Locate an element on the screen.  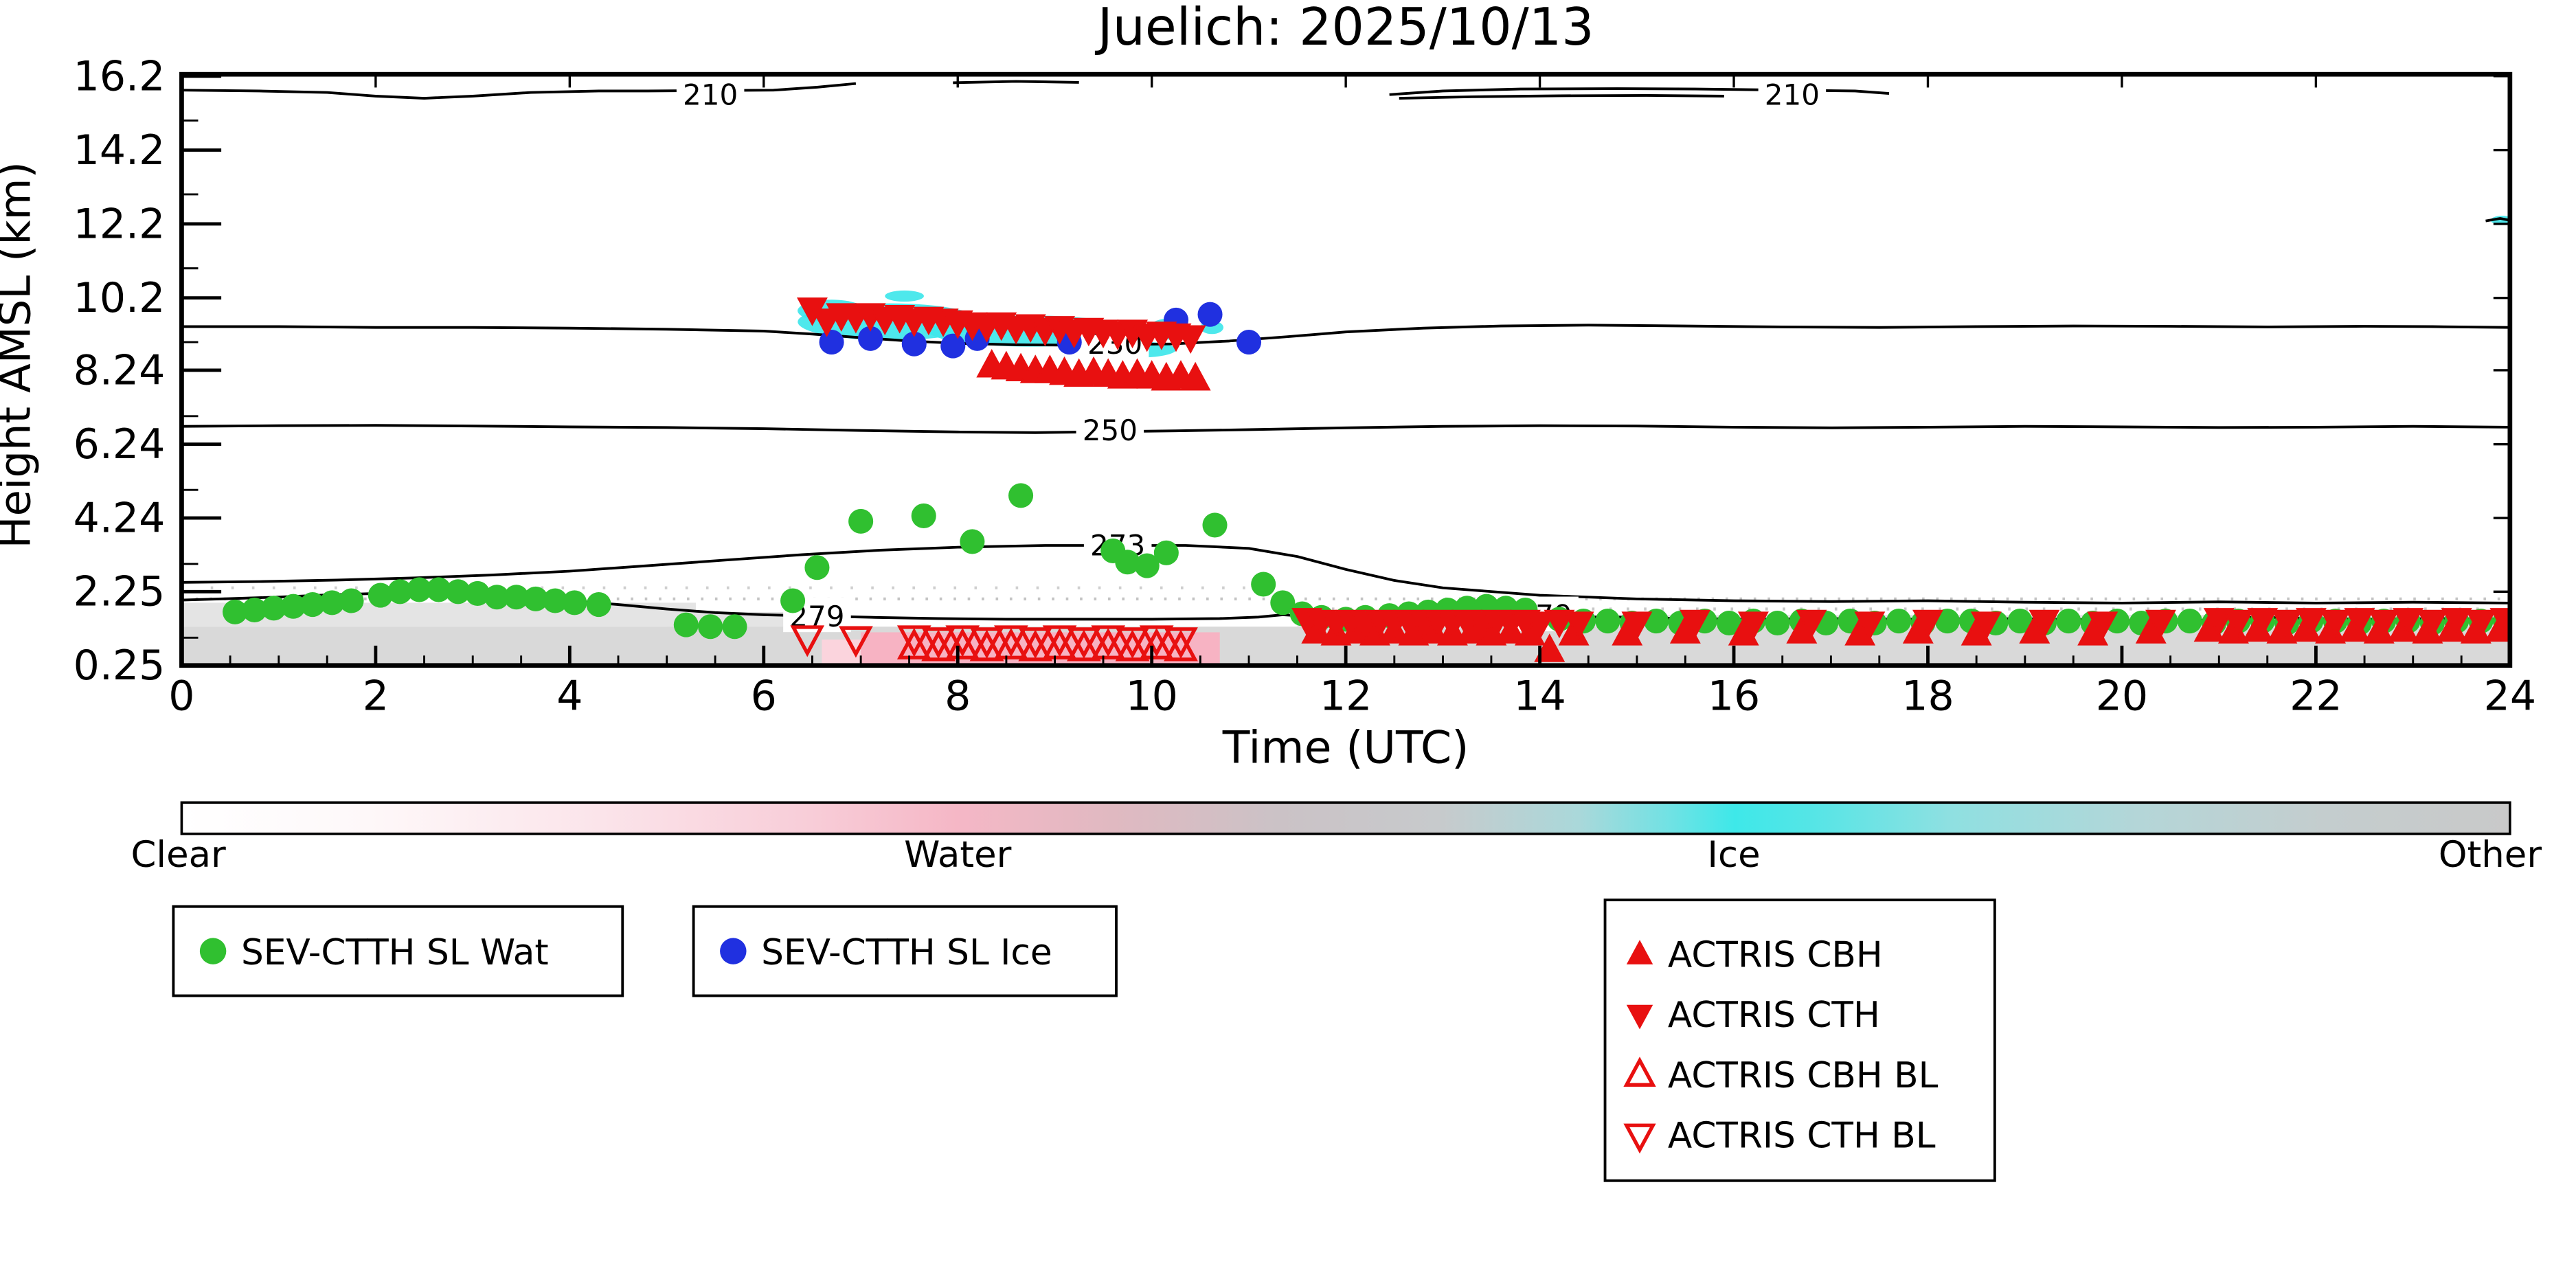
x-tick-label: 22 is located at coordinates (2316, 697).